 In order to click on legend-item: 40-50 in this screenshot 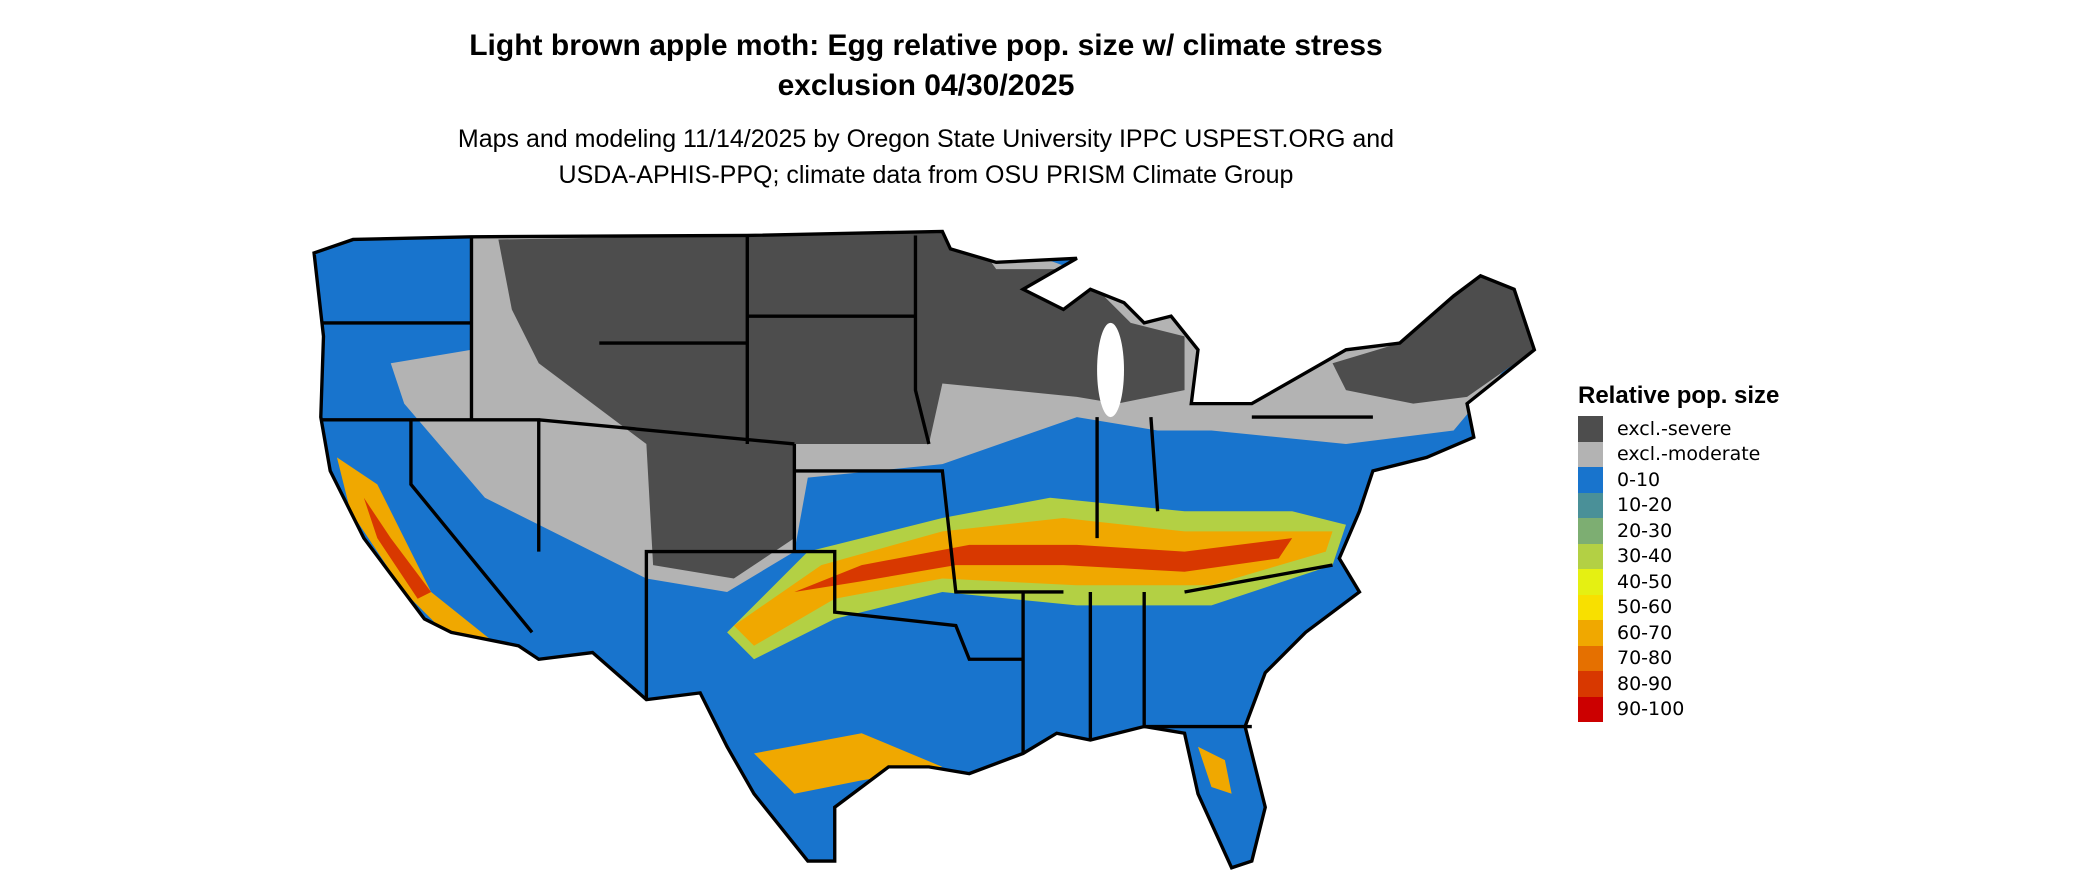, I will do `click(1678, 582)`.